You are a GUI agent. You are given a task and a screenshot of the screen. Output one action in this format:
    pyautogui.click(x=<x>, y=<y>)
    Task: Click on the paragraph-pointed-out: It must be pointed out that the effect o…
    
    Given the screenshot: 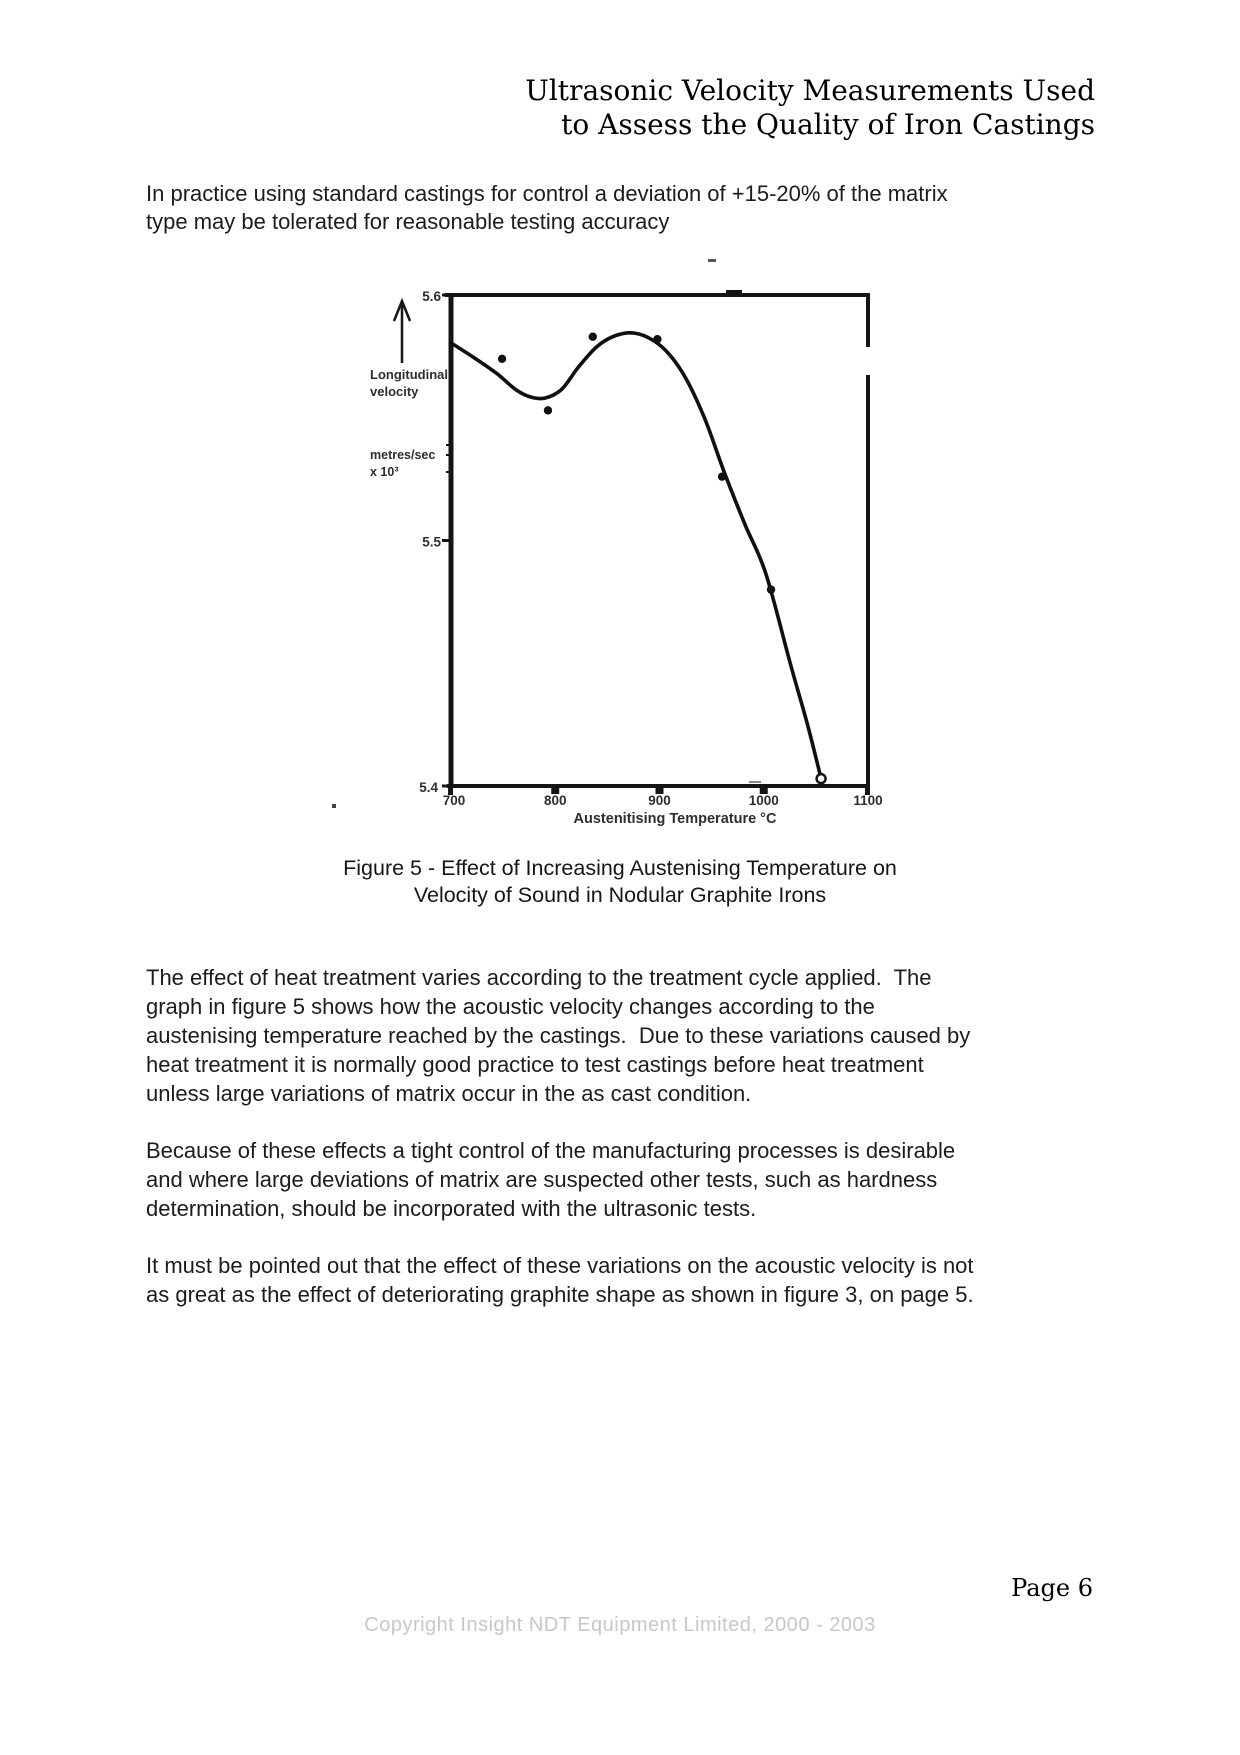 What is the action you would take?
    pyautogui.click(x=560, y=1280)
    